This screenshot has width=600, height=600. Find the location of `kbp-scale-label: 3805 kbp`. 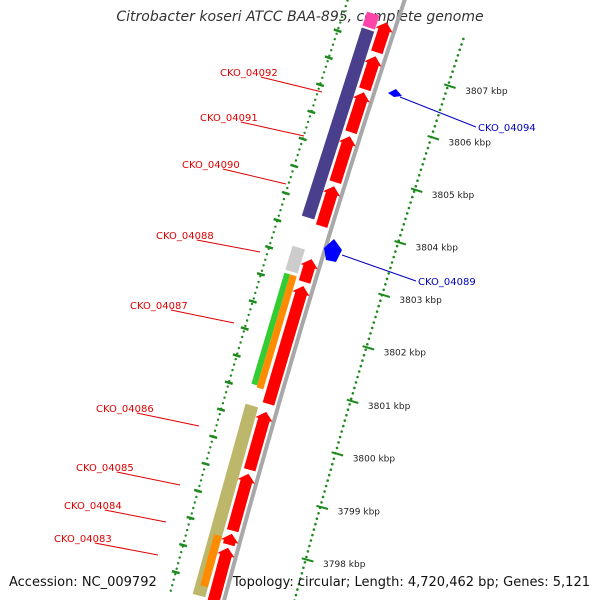

kbp-scale-label: 3805 kbp is located at coordinates (453, 196).